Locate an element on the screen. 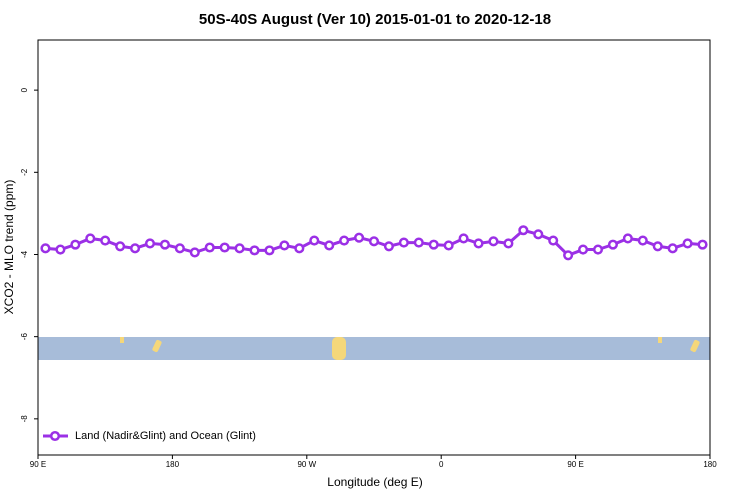 The image size is (750, 500). x-tick-label: 90 W is located at coordinates (306, 464).